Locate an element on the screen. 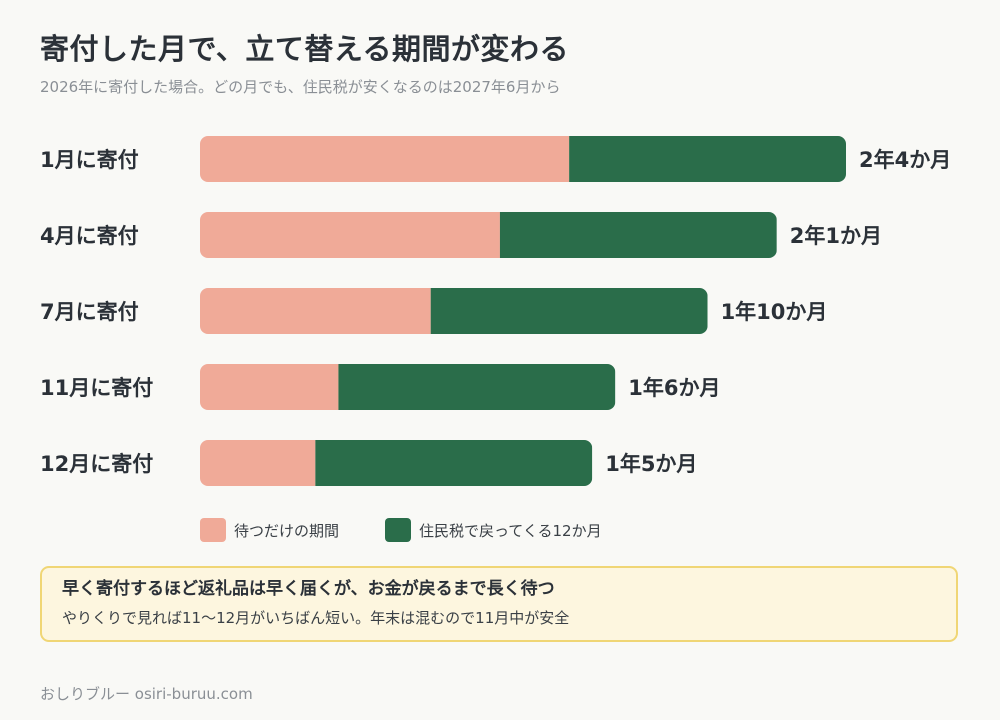  legend-item-refund: 住民税で戻ってくる12か月 is located at coordinates (493, 530).